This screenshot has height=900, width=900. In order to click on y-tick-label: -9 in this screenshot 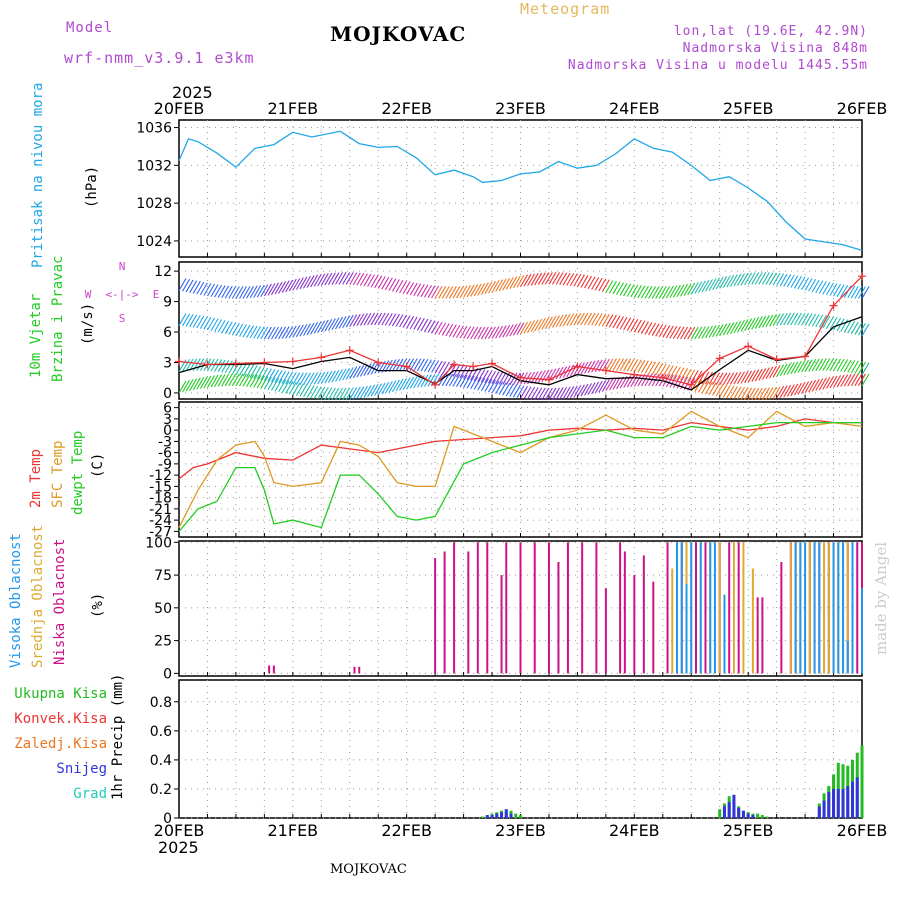, I will do `click(165, 465)`.